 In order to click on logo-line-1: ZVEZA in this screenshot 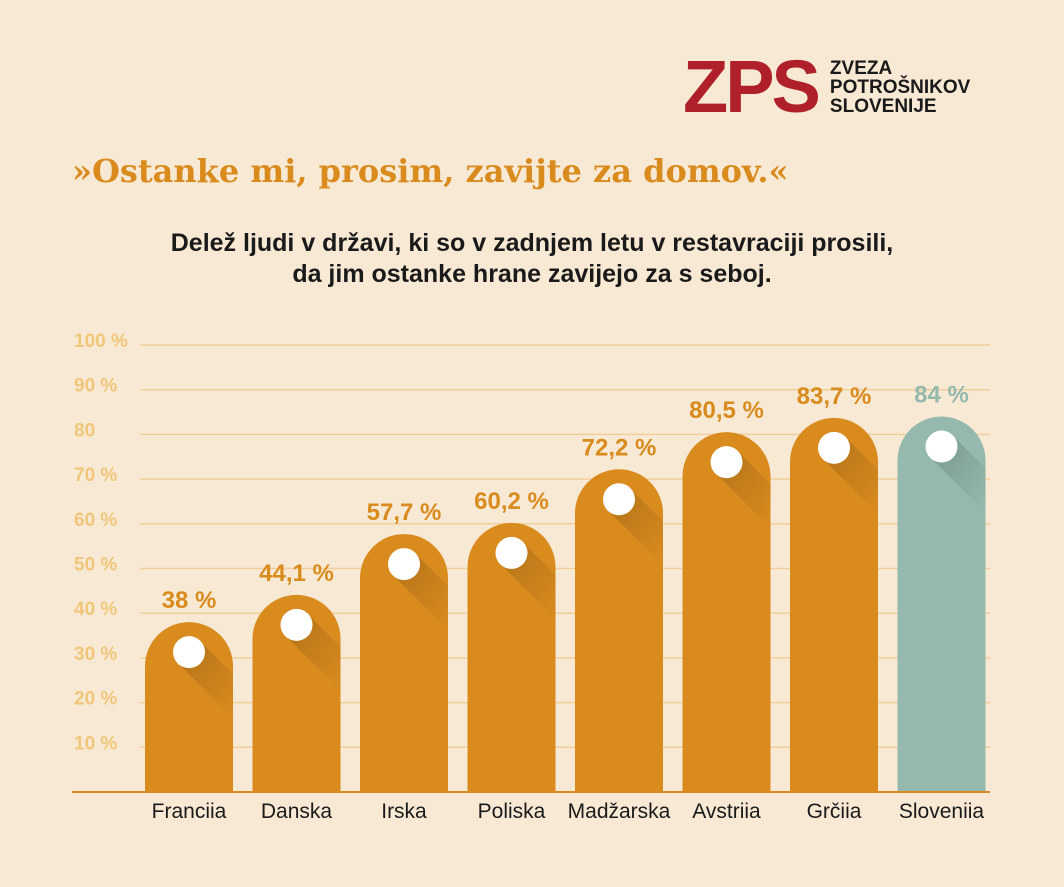, I will do `click(861, 68)`.